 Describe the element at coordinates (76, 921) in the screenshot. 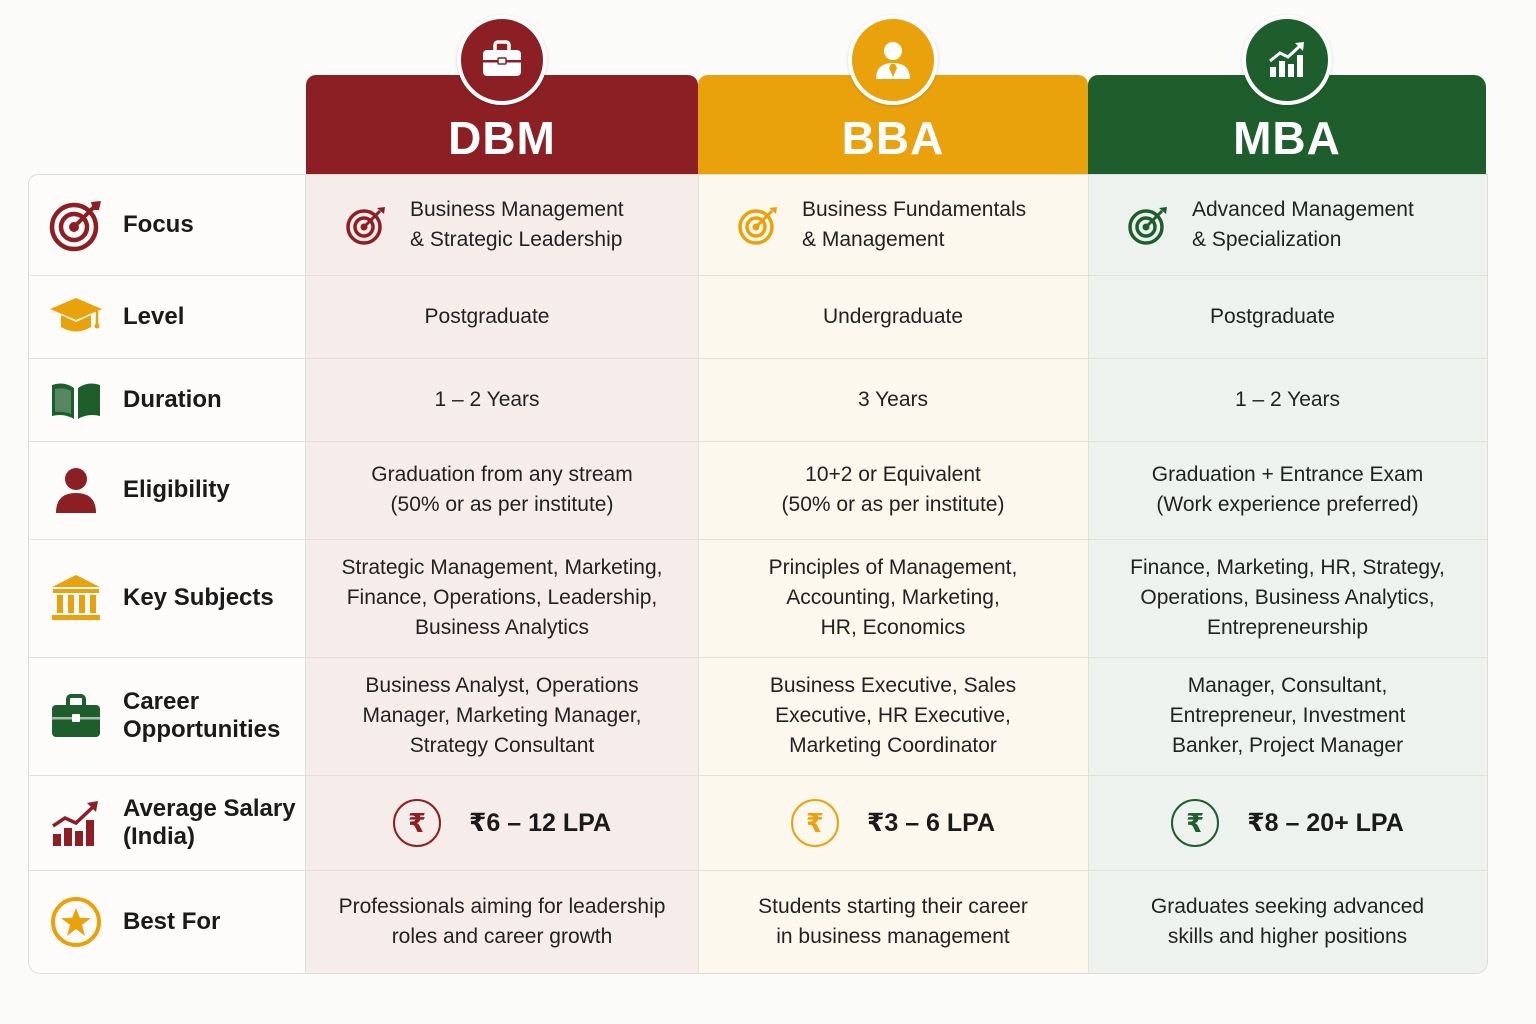

I see `star-badge-icon` at that location.